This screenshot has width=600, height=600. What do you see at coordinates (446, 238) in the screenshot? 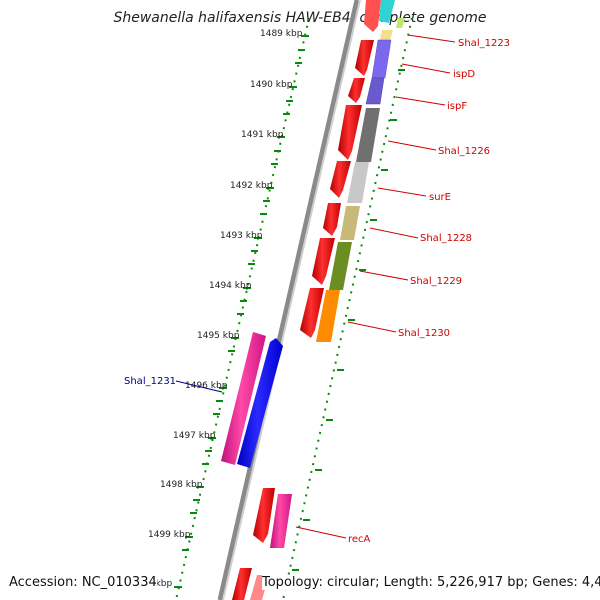
I see `gene-label-shal-1228: Shal_1228` at bounding box center [446, 238].